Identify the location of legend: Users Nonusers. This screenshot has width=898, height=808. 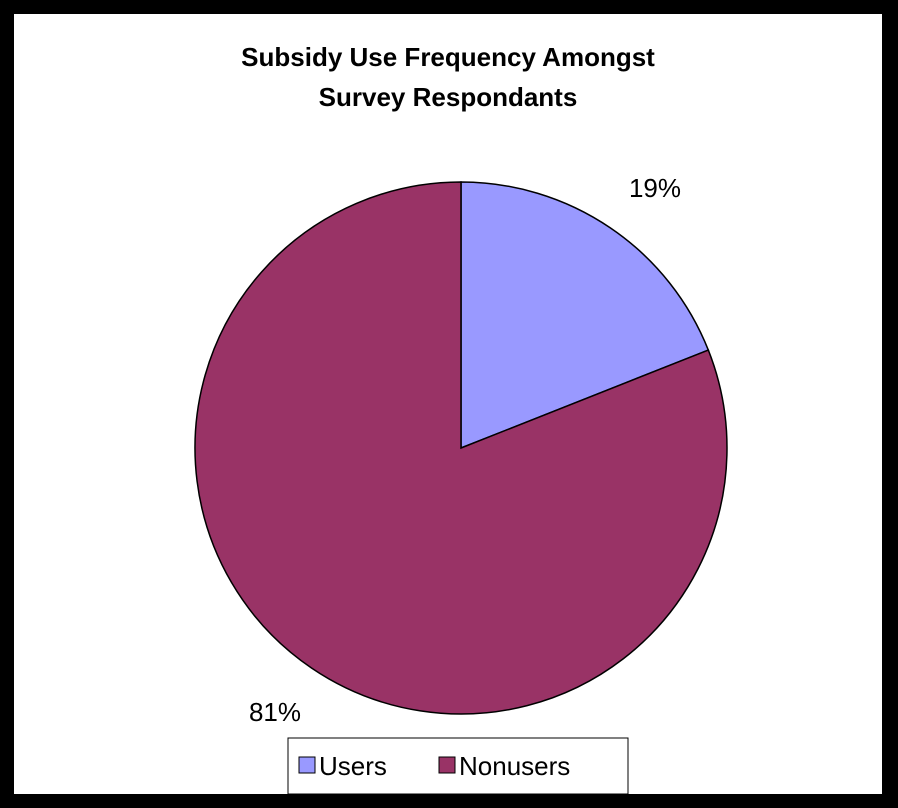
(458, 765).